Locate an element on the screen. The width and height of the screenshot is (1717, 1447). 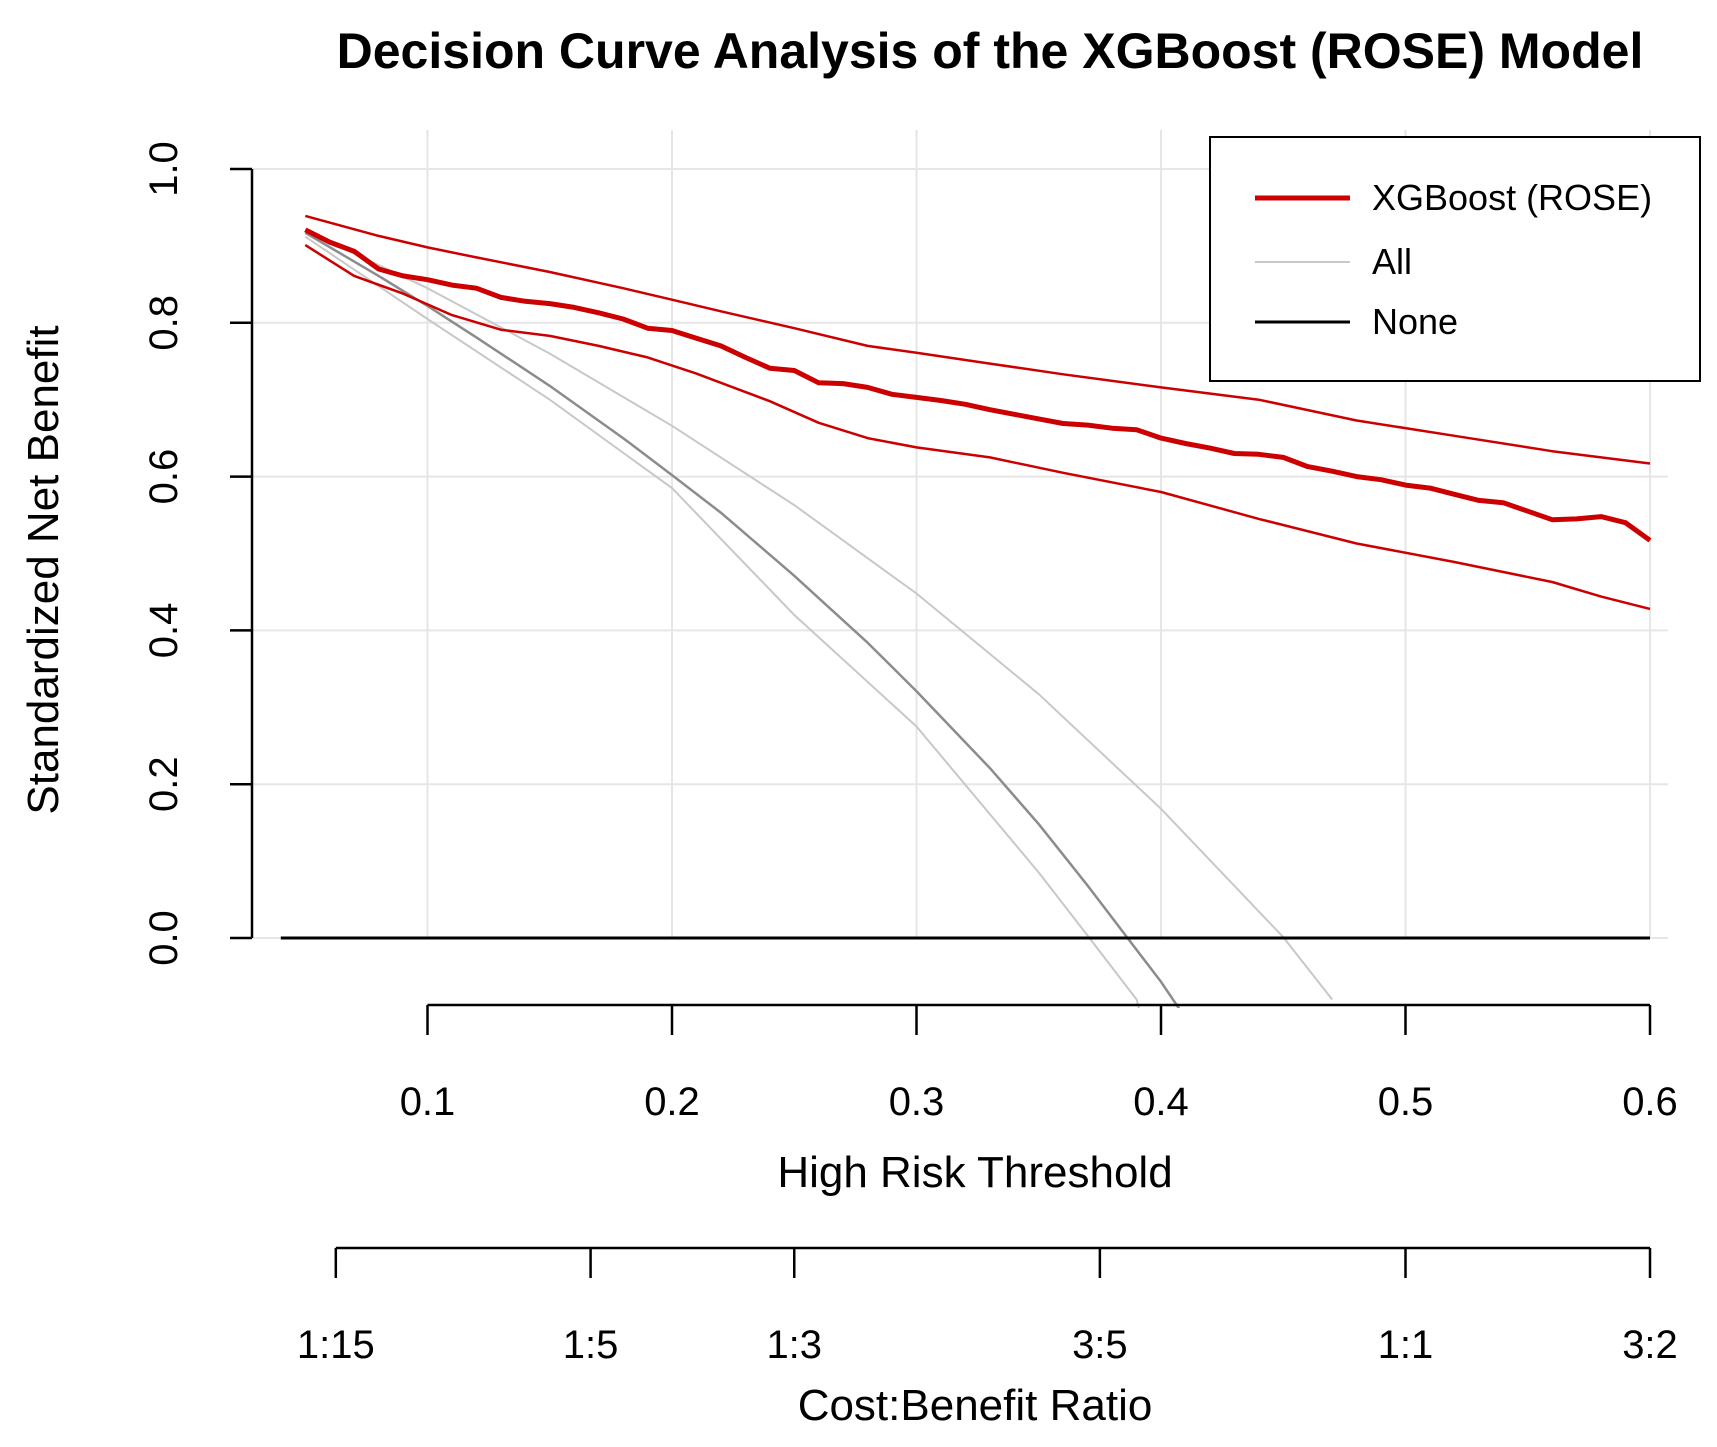
cost-benefit-tick-label-5: 3:2 is located at coordinates (1650, 1345).